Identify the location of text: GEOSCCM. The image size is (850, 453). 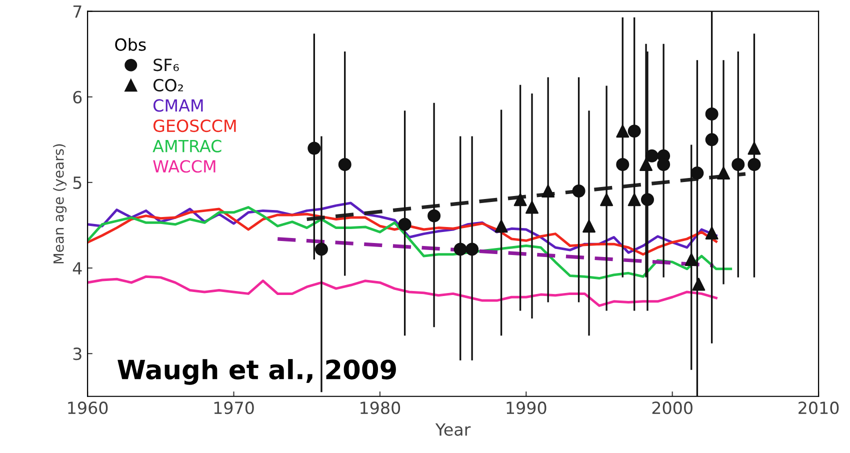
(194, 125).